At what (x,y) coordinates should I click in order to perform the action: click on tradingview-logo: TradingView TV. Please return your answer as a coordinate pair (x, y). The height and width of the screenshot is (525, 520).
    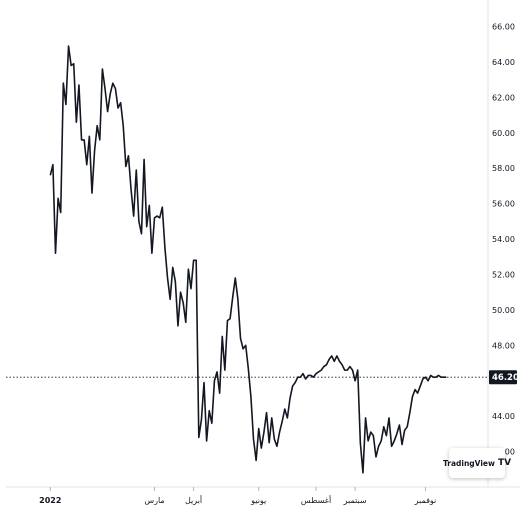
    Looking at the image, I should click on (477, 463).